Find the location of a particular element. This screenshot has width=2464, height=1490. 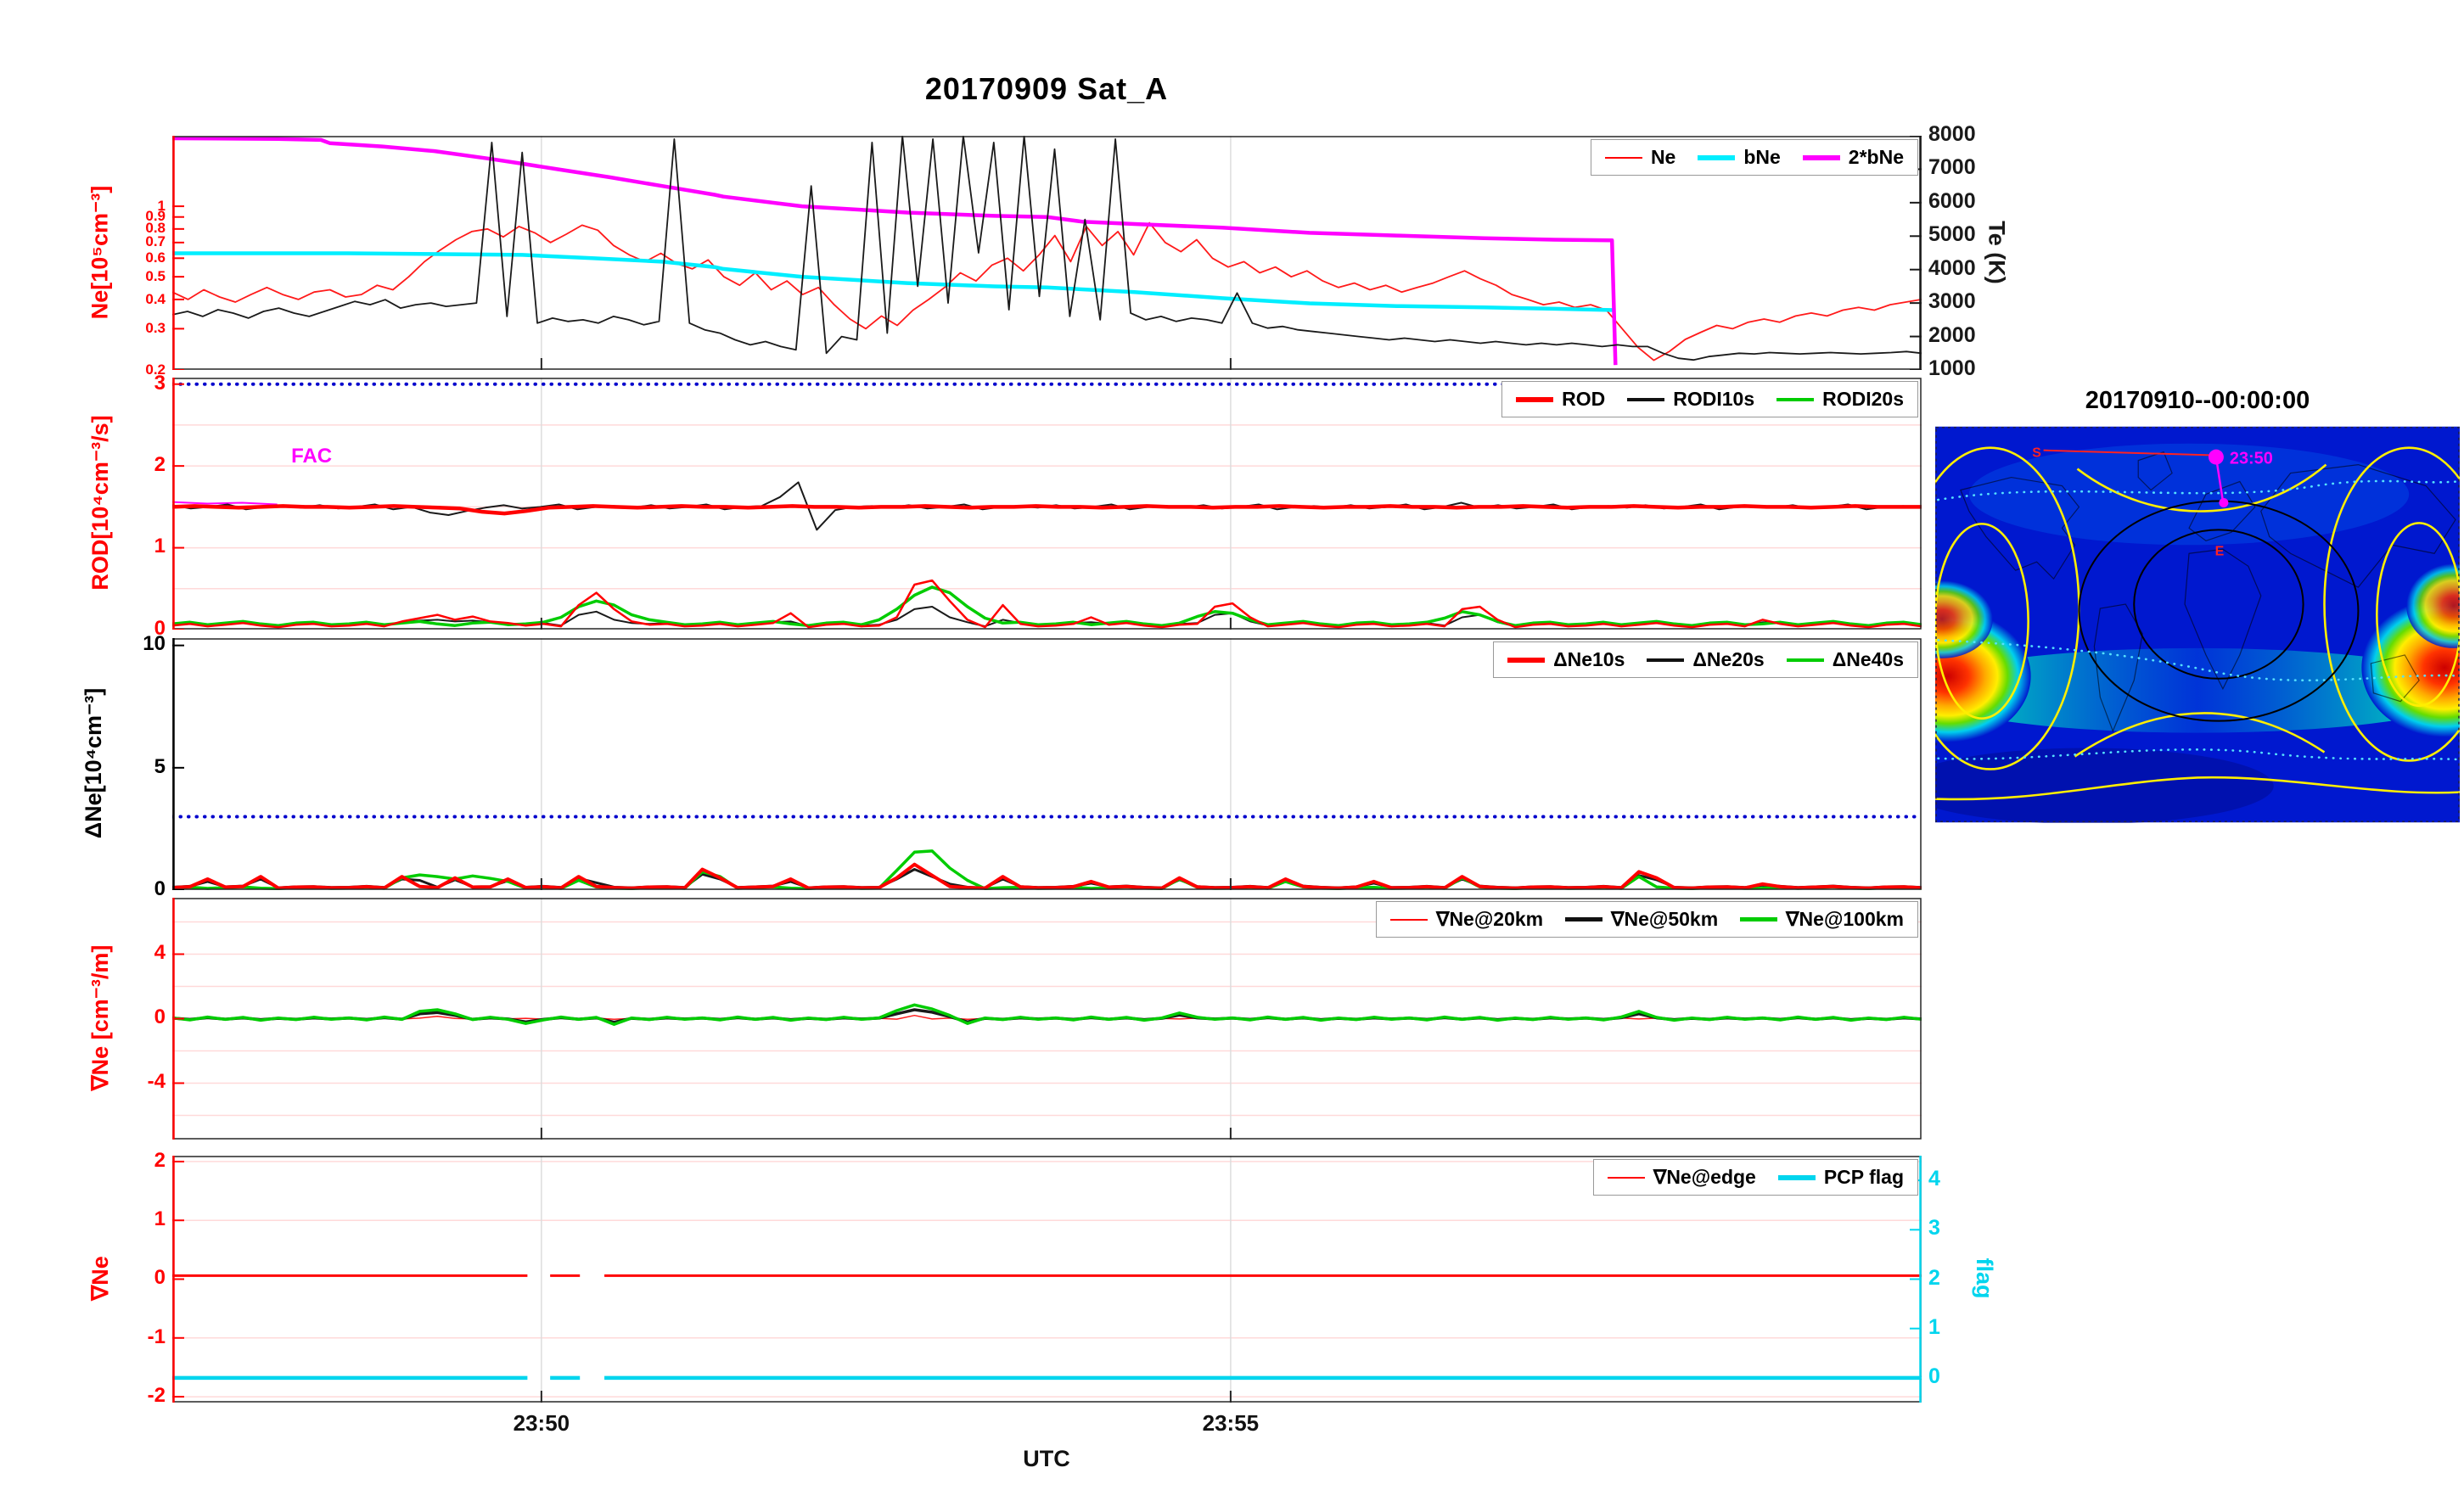

edge-pcp-plot is located at coordinates (1047, 1279).